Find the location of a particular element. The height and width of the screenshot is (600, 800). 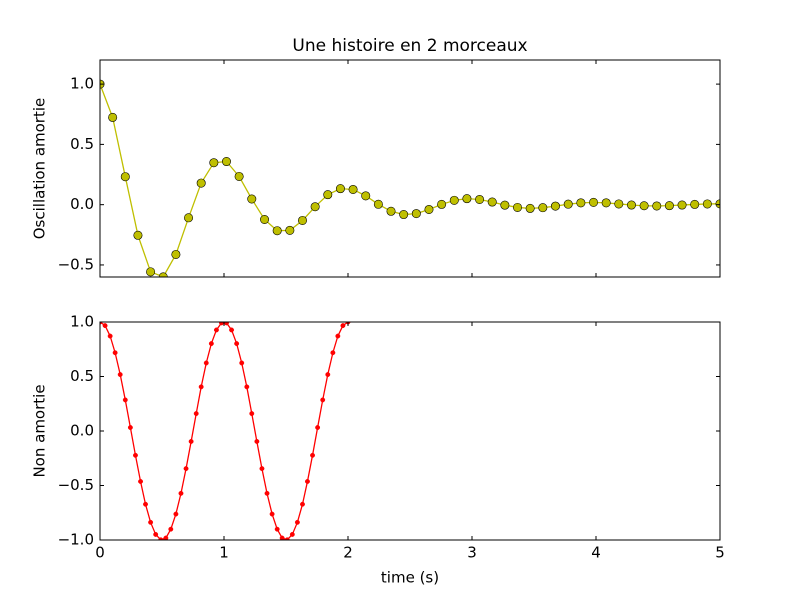

y-tick-label: 1.0 is located at coordinates (82, 84).